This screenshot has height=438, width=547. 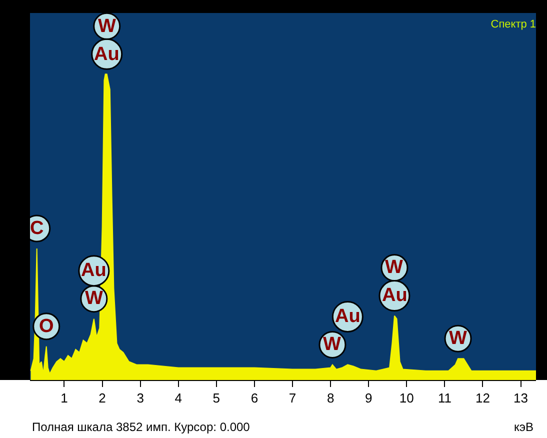 What do you see at coordinates (513, 24) in the screenshot?
I see `chart-title: Спектр 1` at bounding box center [513, 24].